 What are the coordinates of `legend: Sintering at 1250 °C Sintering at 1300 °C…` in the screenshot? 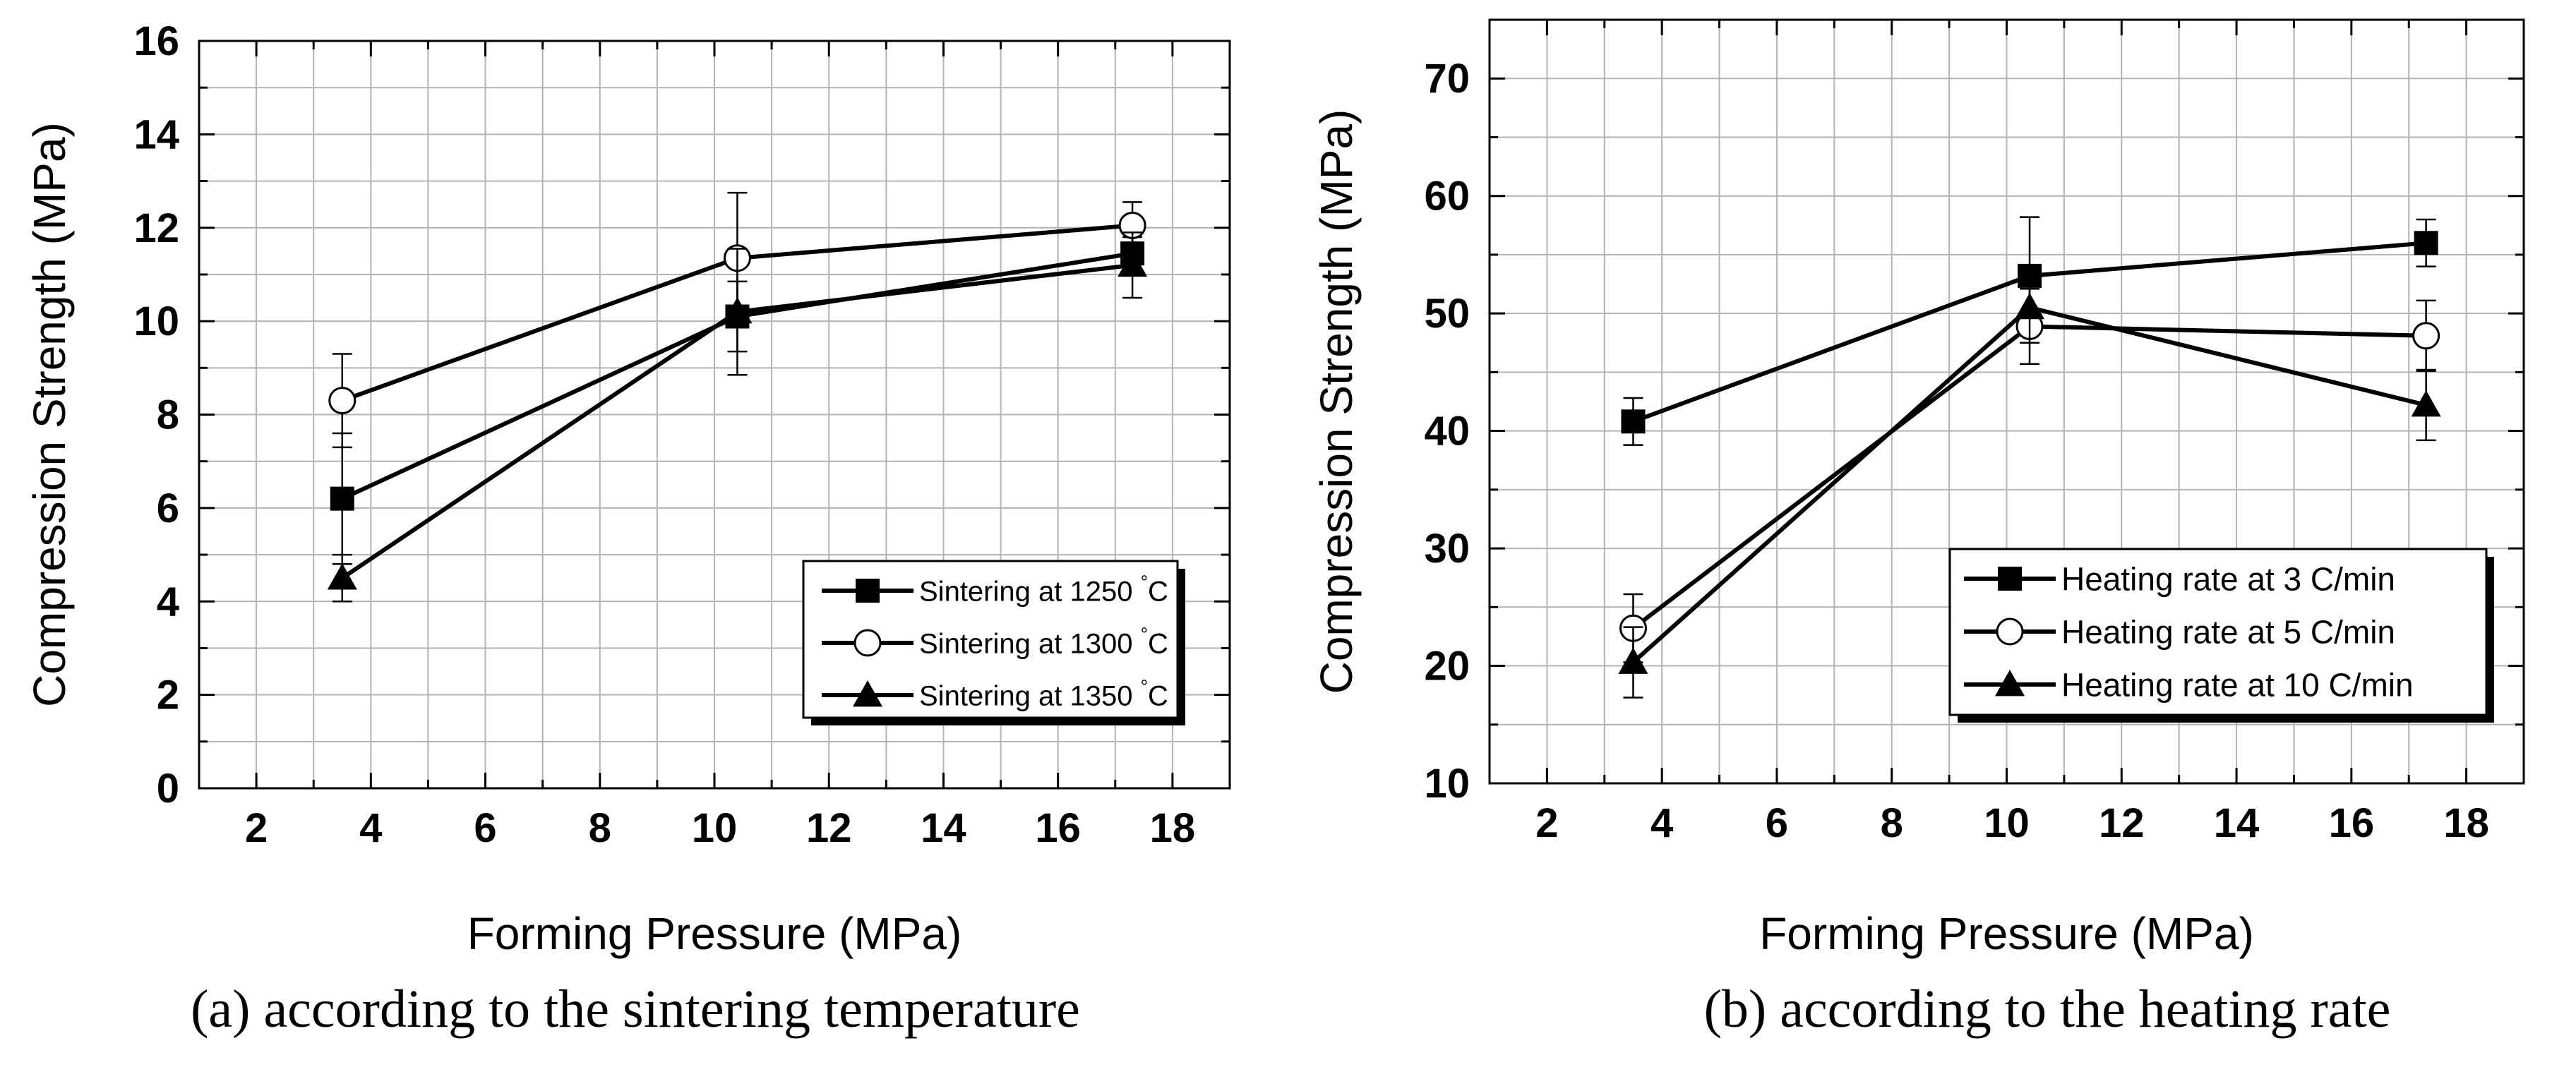 It's located at (993, 642).